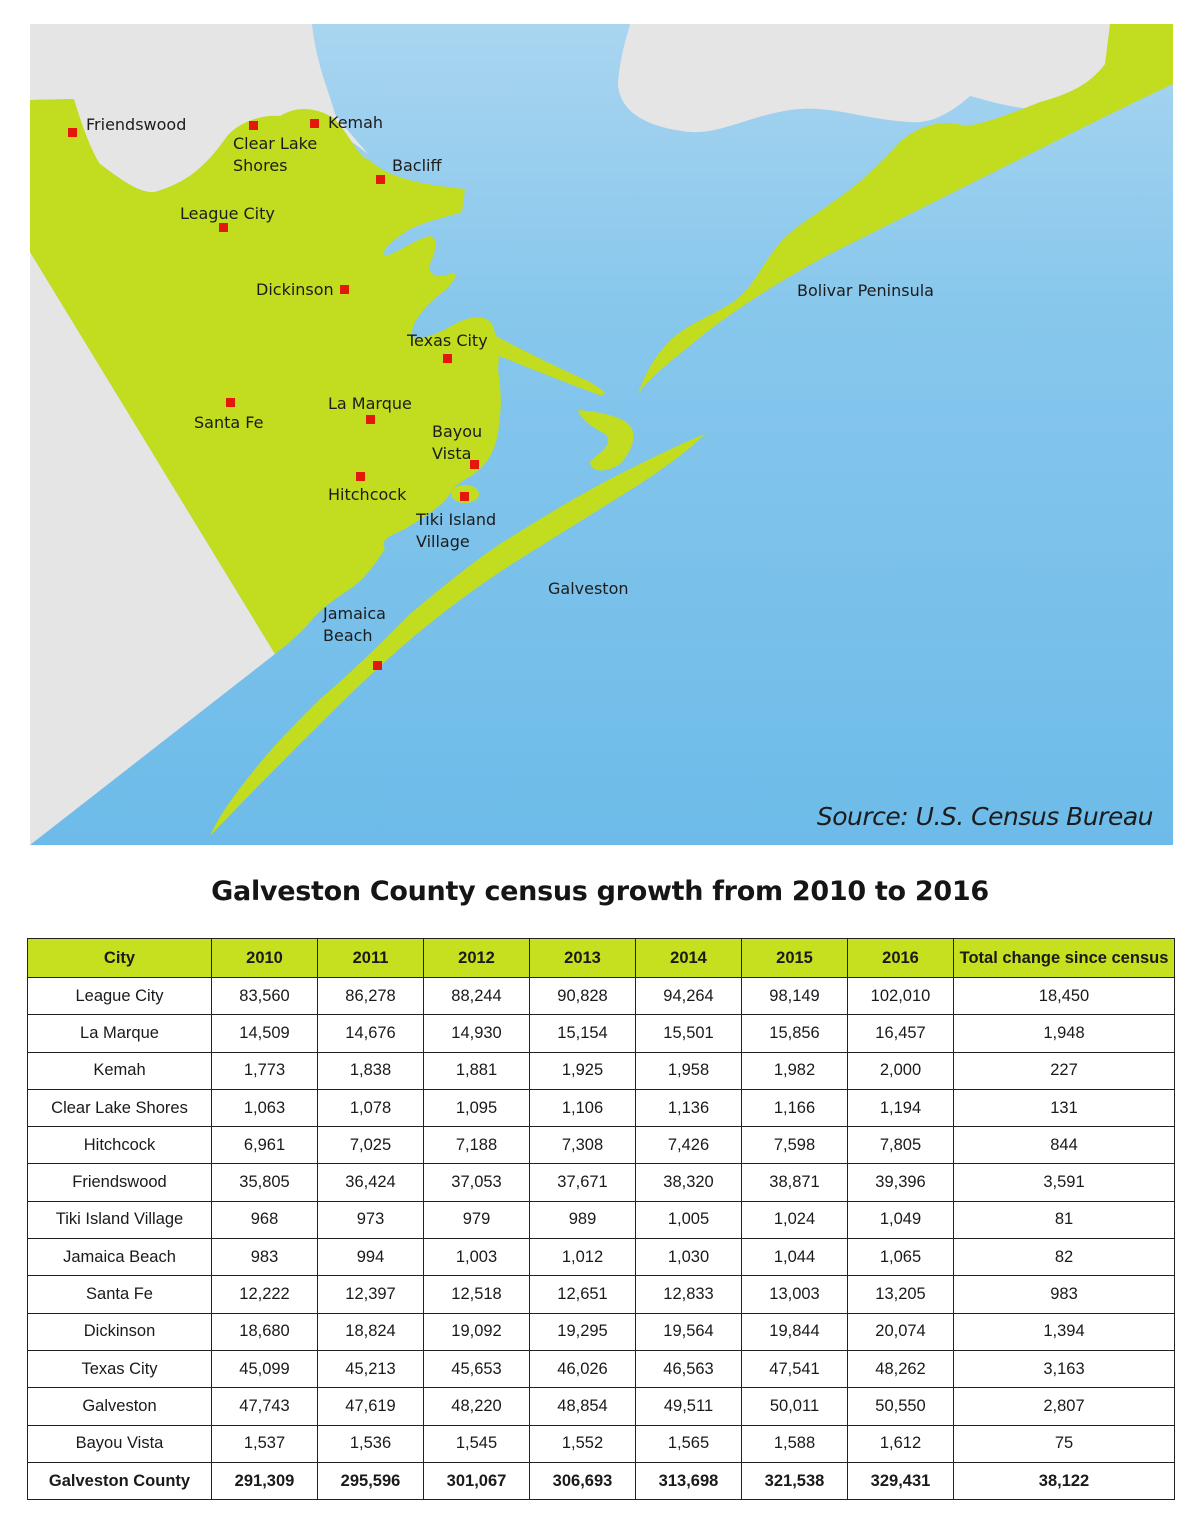 This screenshot has width=1200, height=1528. I want to click on value-cell: 1,925, so click(582, 1070).